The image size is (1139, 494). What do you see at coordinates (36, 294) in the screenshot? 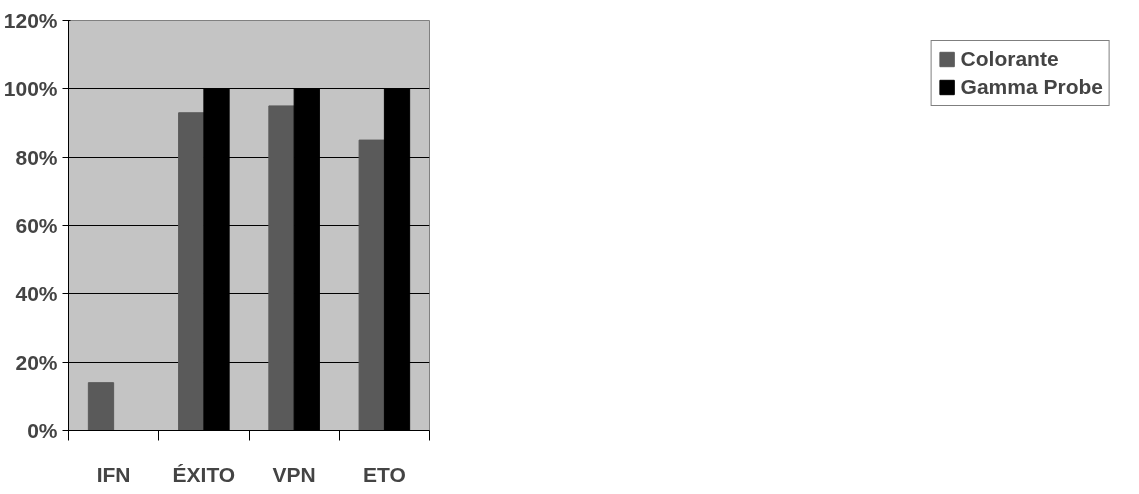
I see `y-tick-label: 40%` at bounding box center [36, 294].